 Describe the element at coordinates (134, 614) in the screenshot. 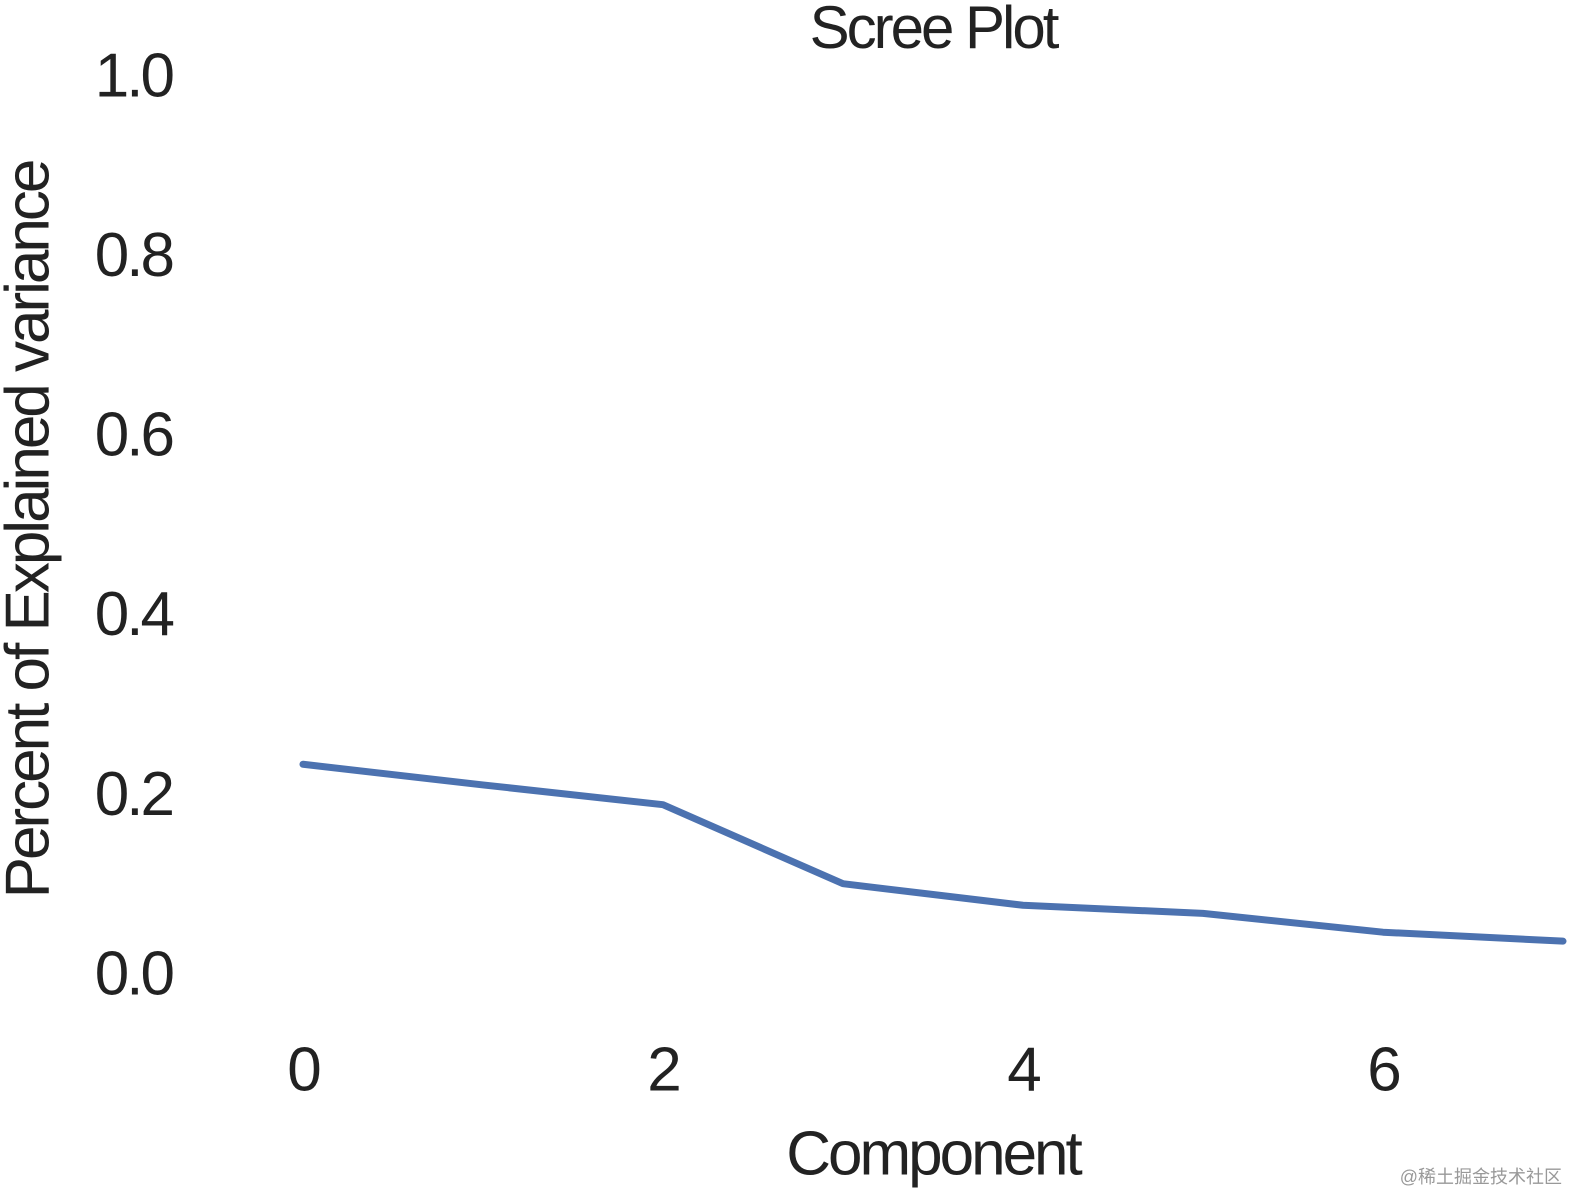

I see `y-tick-label: 0.4` at that location.